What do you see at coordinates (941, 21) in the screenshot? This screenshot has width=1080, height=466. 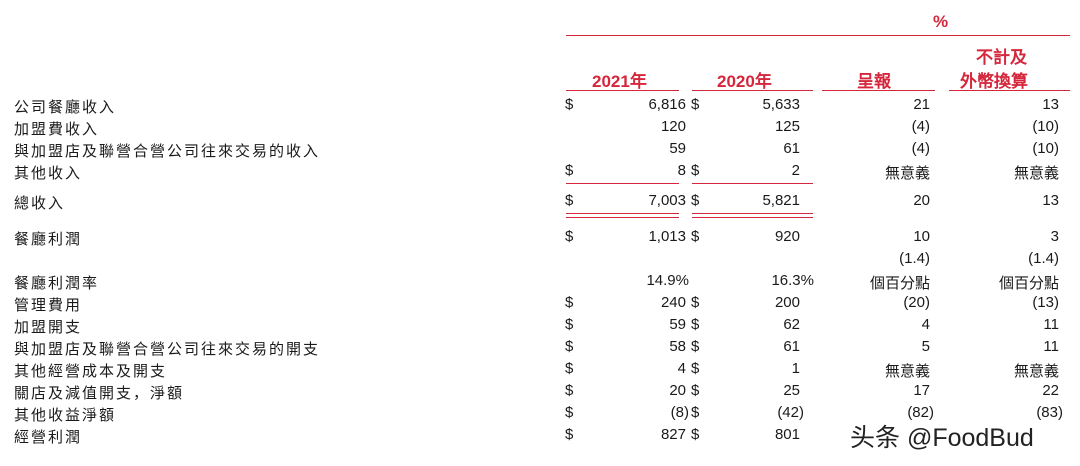 I see `percent-header: %` at bounding box center [941, 21].